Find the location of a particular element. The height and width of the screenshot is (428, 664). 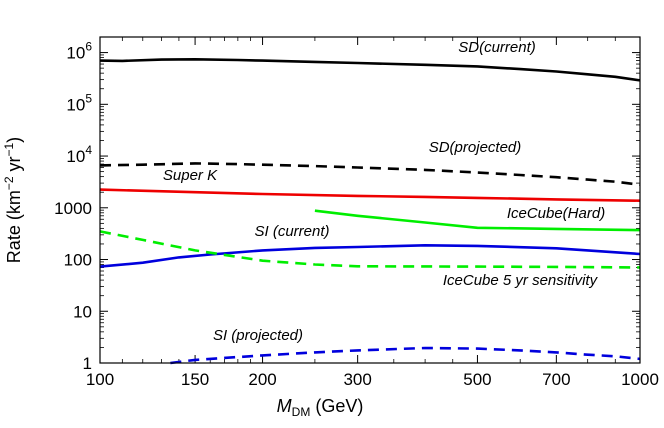

x-tick-label: 100 is located at coordinates (100, 379).